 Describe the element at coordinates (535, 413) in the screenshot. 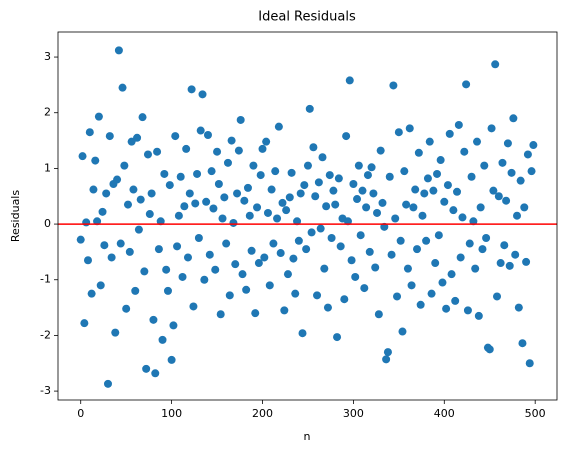

I see `x-tick-label: 500` at that location.